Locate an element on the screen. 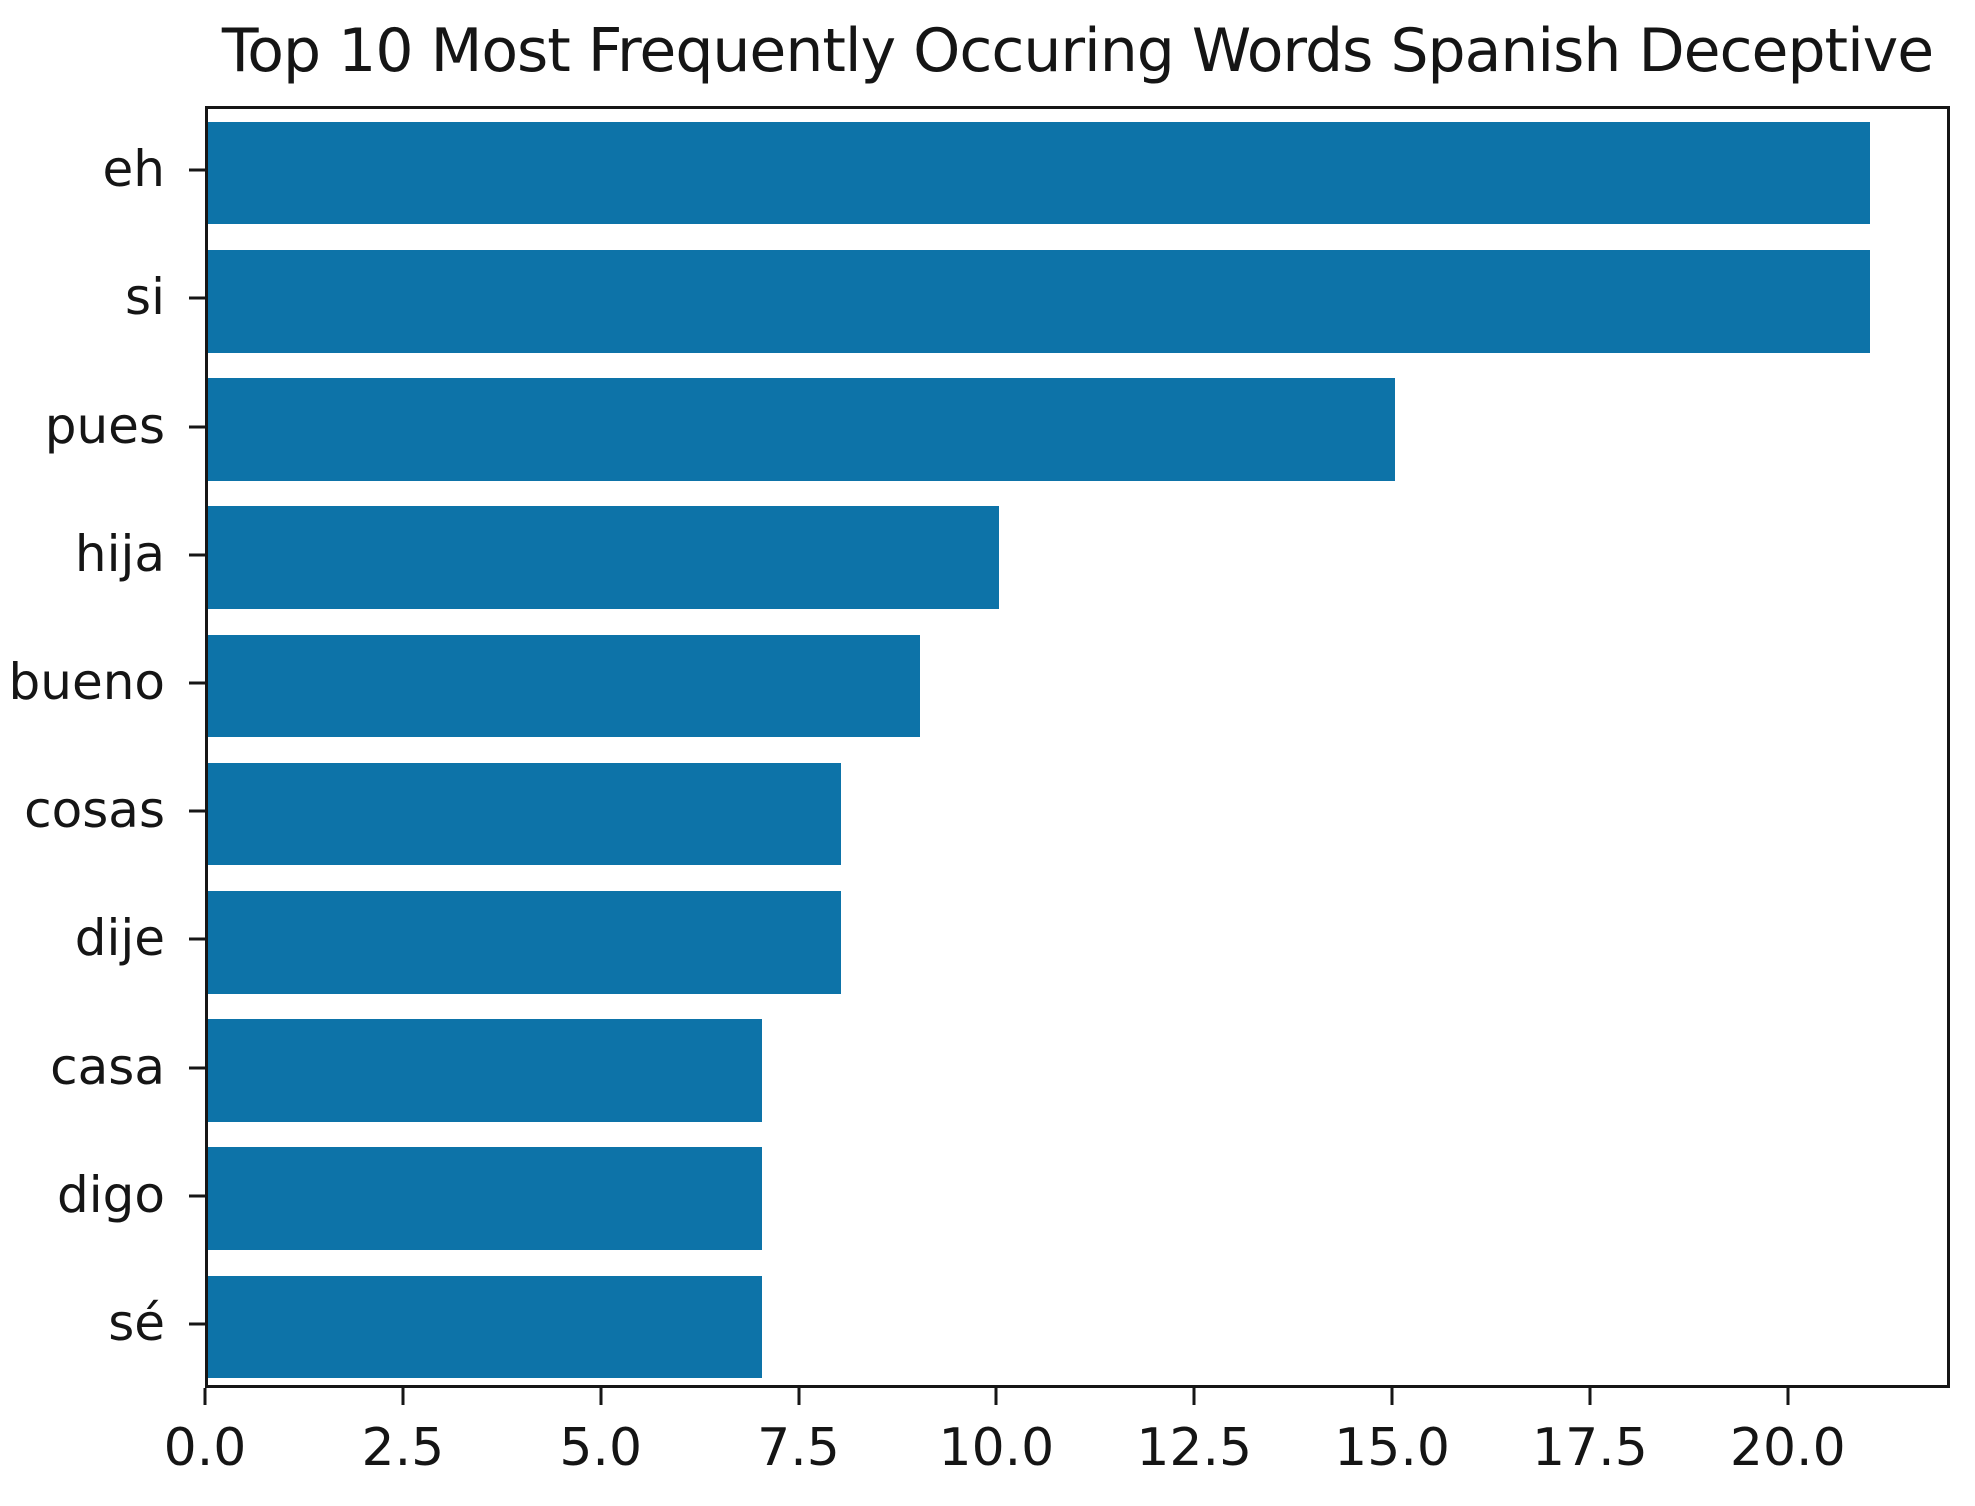 This screenshot has height=1506, width=1975. y-tick-label: bueno is located at coordinates (86, 681).